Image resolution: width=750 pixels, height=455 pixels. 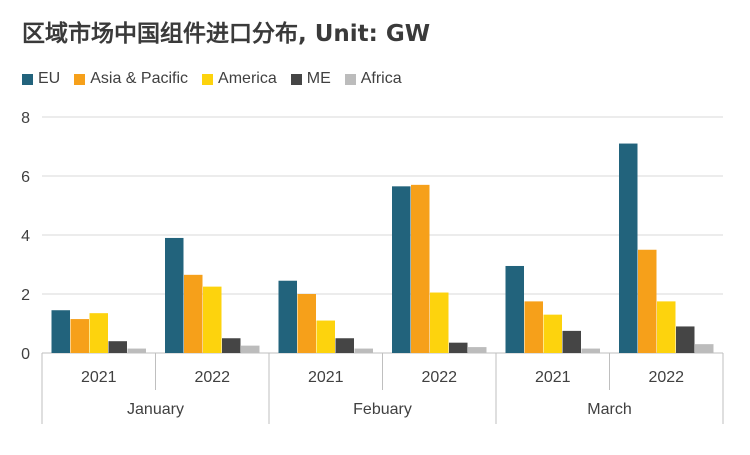 What do you see at coordinates (226, 34) in the screenshot?
I see `chart-title: 区域市场中国组件进口分布, Unit: GW` at bounding box center [226, 34].